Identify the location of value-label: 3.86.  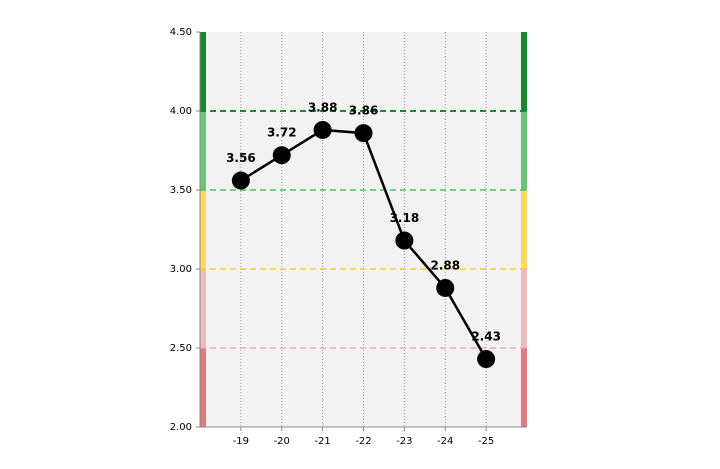
(364, 111).